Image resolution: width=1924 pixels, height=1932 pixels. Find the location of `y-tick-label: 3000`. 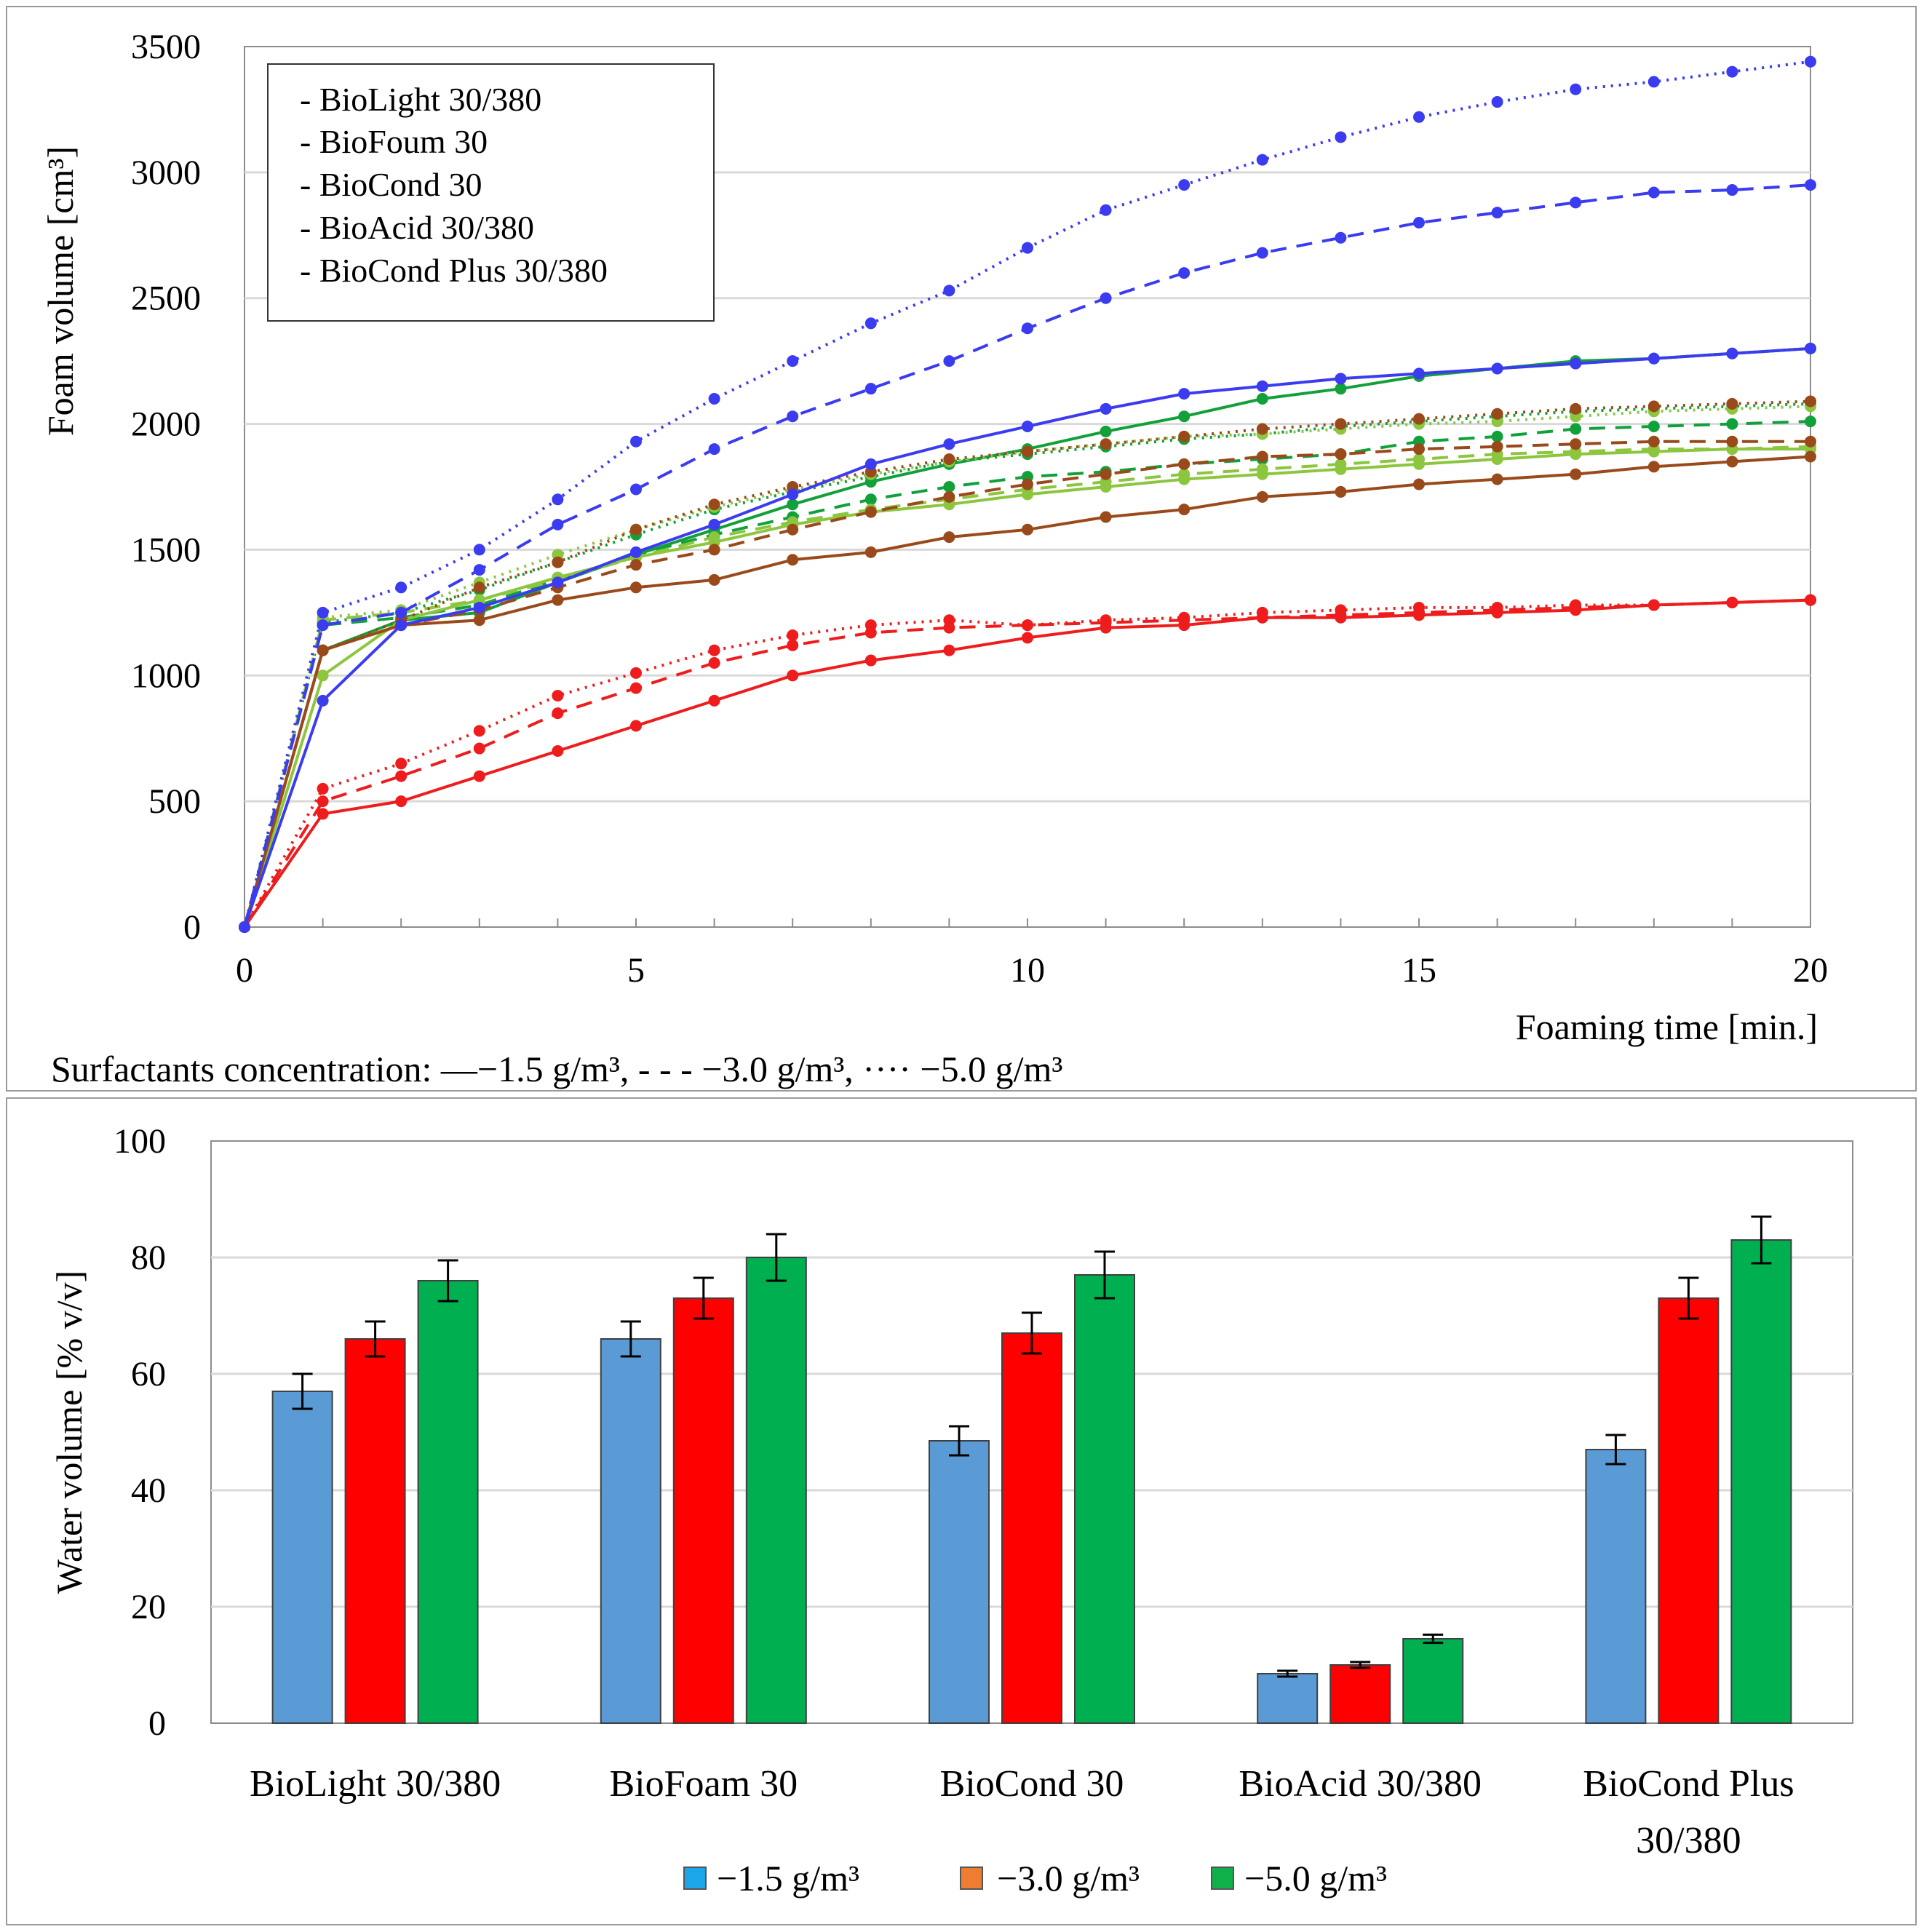

y-tick-label: 3000 is located at coordinates (166, 173).